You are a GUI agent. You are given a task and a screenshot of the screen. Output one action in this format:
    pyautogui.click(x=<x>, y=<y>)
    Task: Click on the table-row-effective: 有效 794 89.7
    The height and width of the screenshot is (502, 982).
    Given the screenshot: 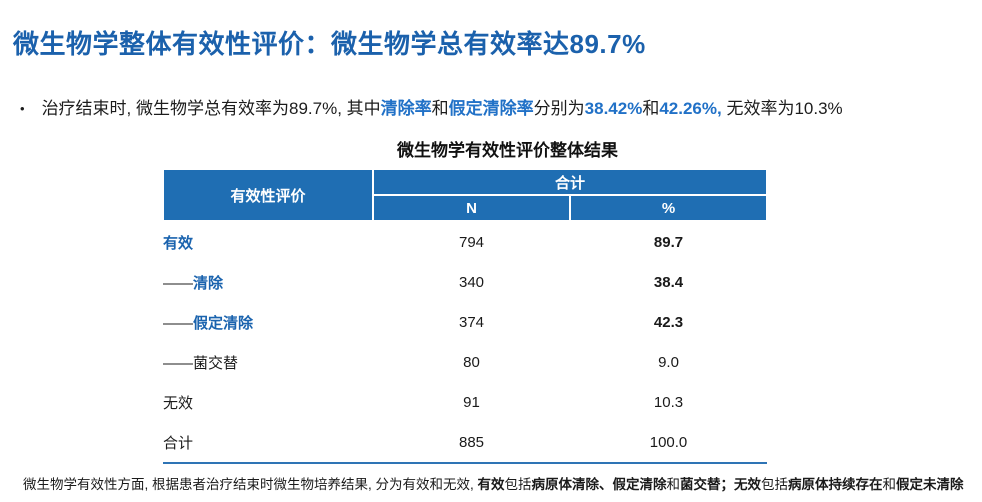 What is the action you would take?
    pyautogui.click(x=465, y=241)
    